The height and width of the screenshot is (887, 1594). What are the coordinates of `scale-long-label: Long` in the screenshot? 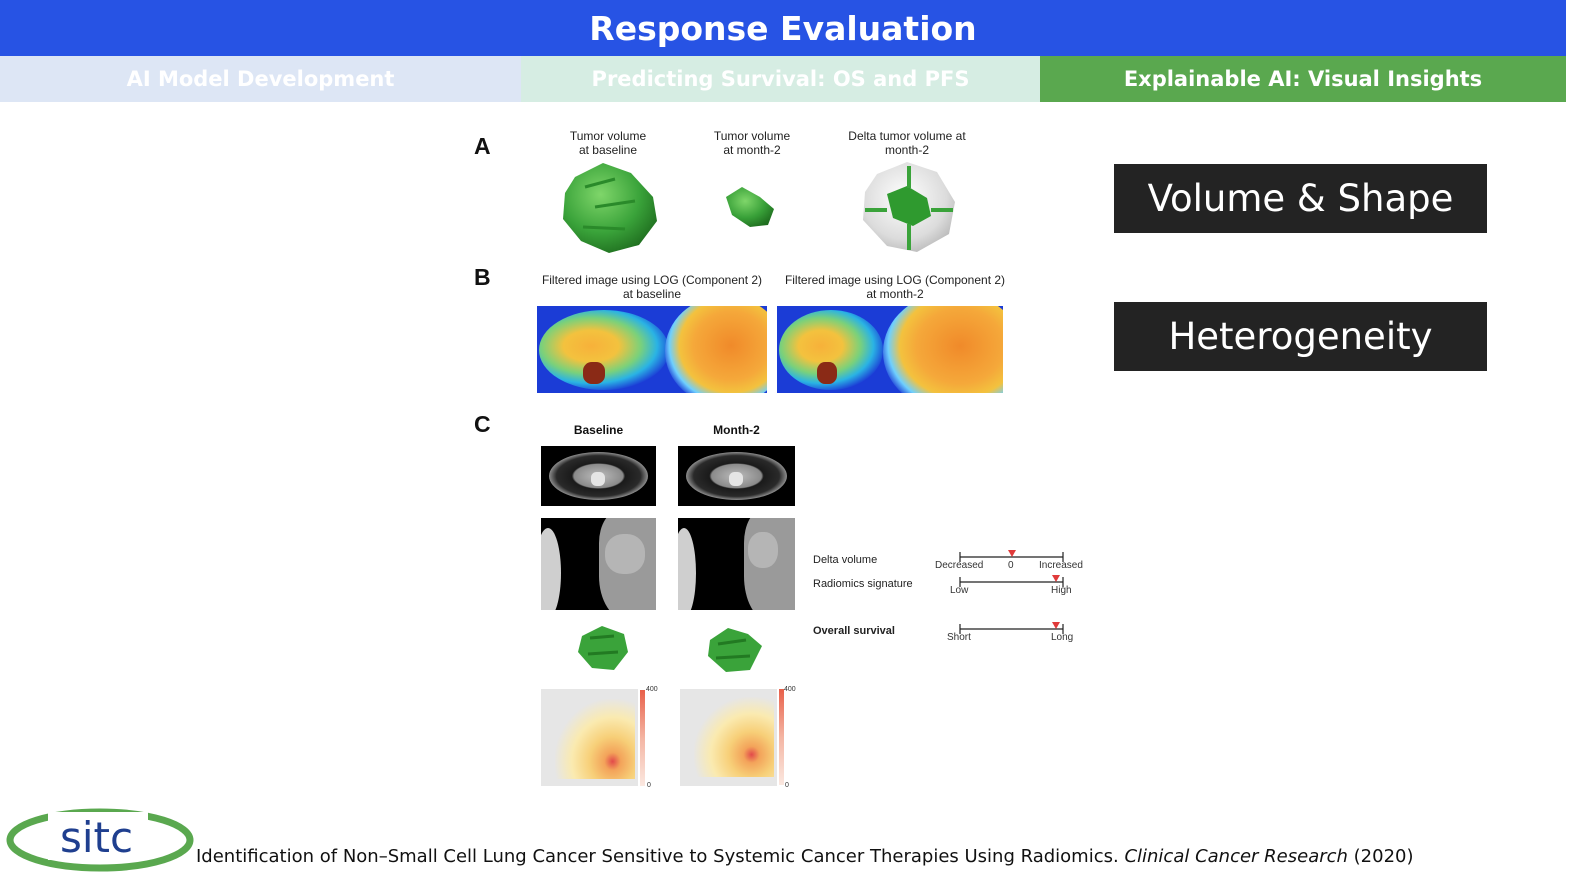 It's located at (1062, 637).